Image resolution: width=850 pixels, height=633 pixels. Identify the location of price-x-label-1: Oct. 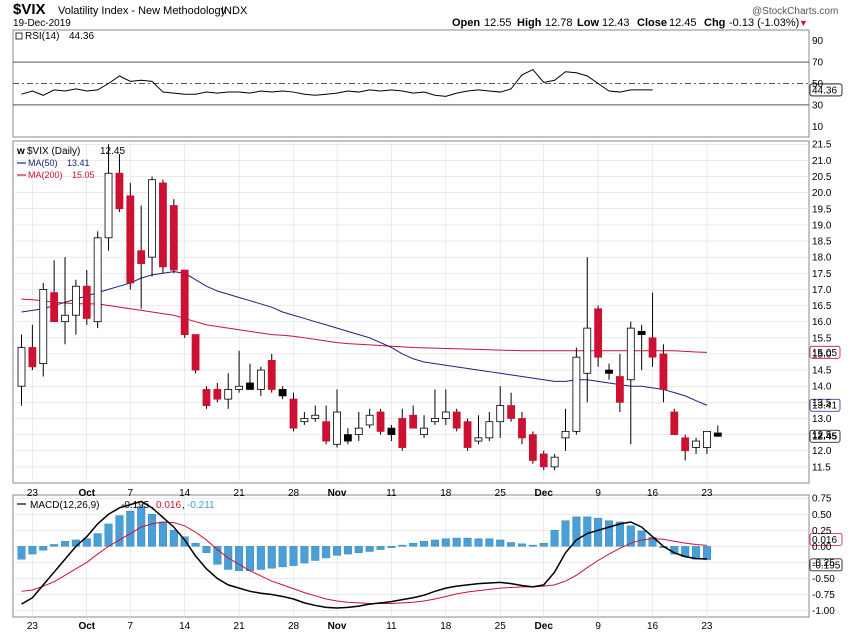
(86, 493).